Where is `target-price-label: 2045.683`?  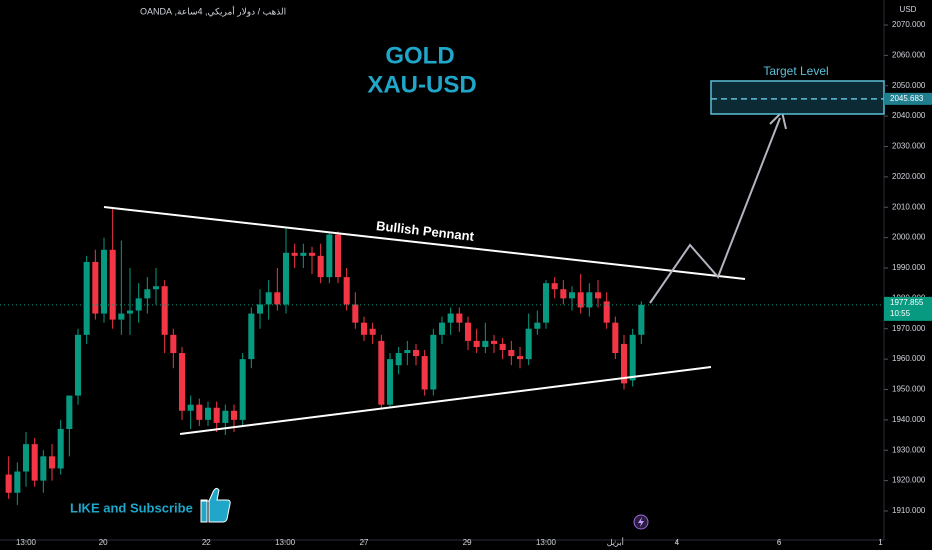
target-price-label: 2045.683 is located at coordinates (907, 98).